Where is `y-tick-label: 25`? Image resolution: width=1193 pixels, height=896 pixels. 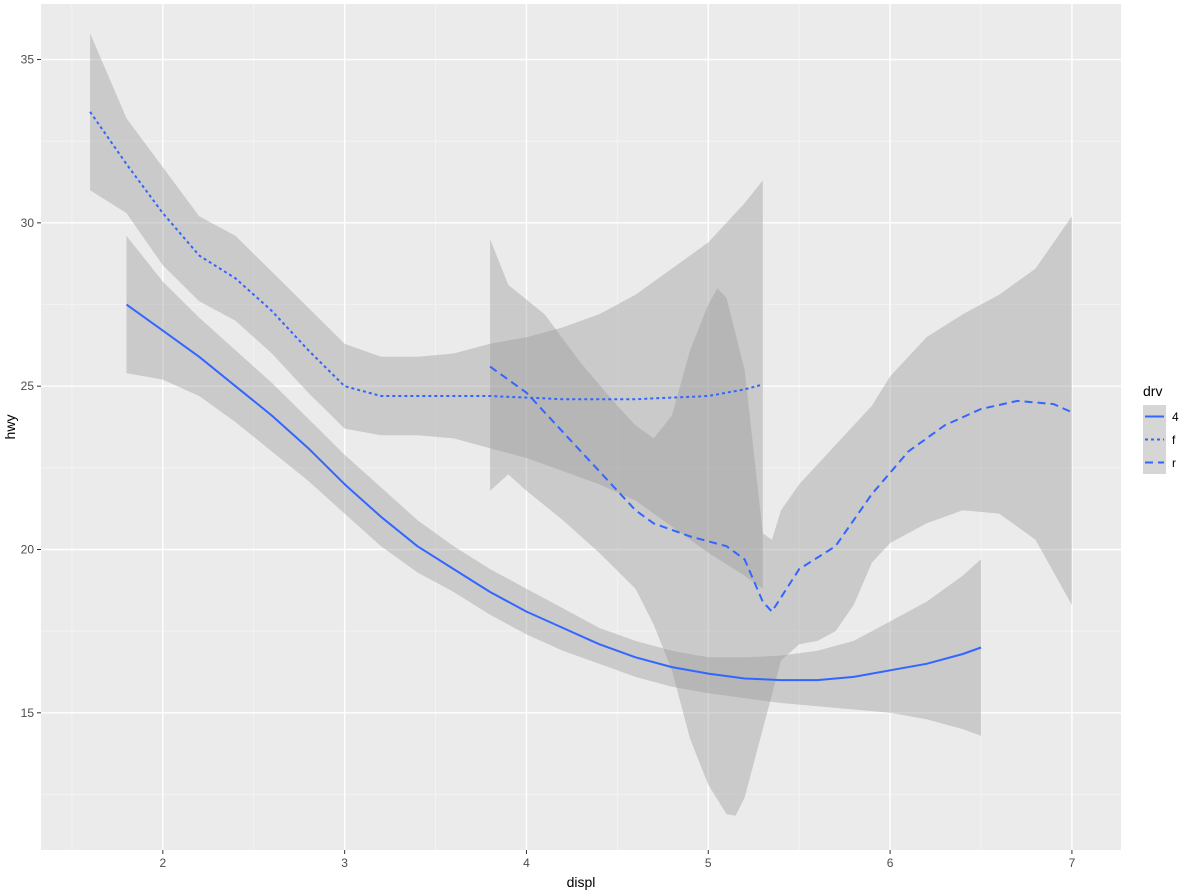
y-tick-label: 25 is located at coordinates (28, 386).